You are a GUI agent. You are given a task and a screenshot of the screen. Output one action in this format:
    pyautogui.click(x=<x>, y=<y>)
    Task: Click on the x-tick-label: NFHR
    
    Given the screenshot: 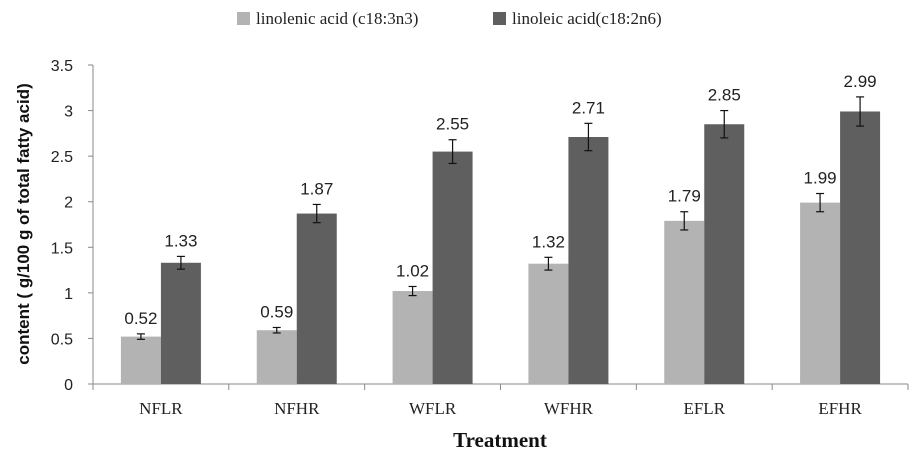 What is the action you would take?
    pyautogui.click(x=297, y=408)
    